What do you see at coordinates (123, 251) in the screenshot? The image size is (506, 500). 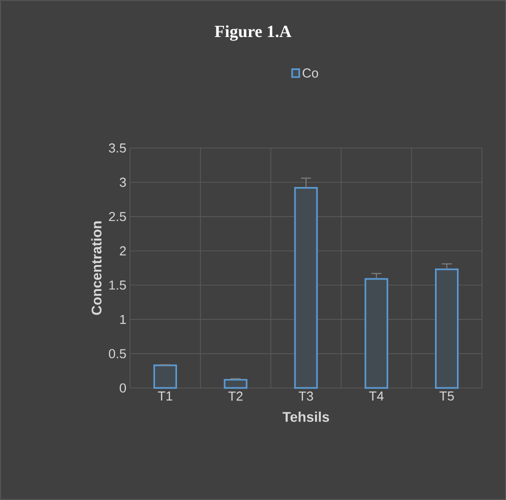 I see `y-tick-label: 2` at bounding box center [123, 251].